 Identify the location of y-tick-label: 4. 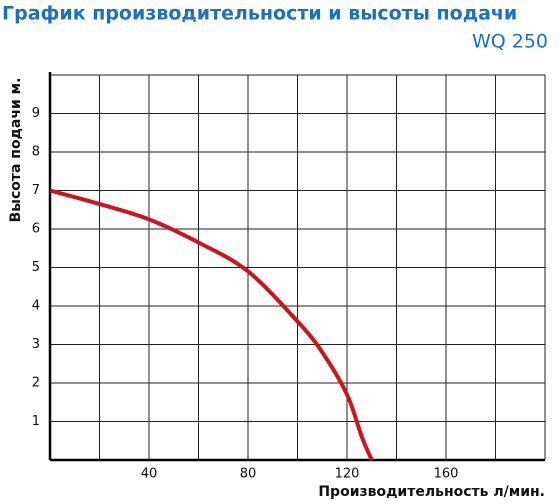
(36, 306).